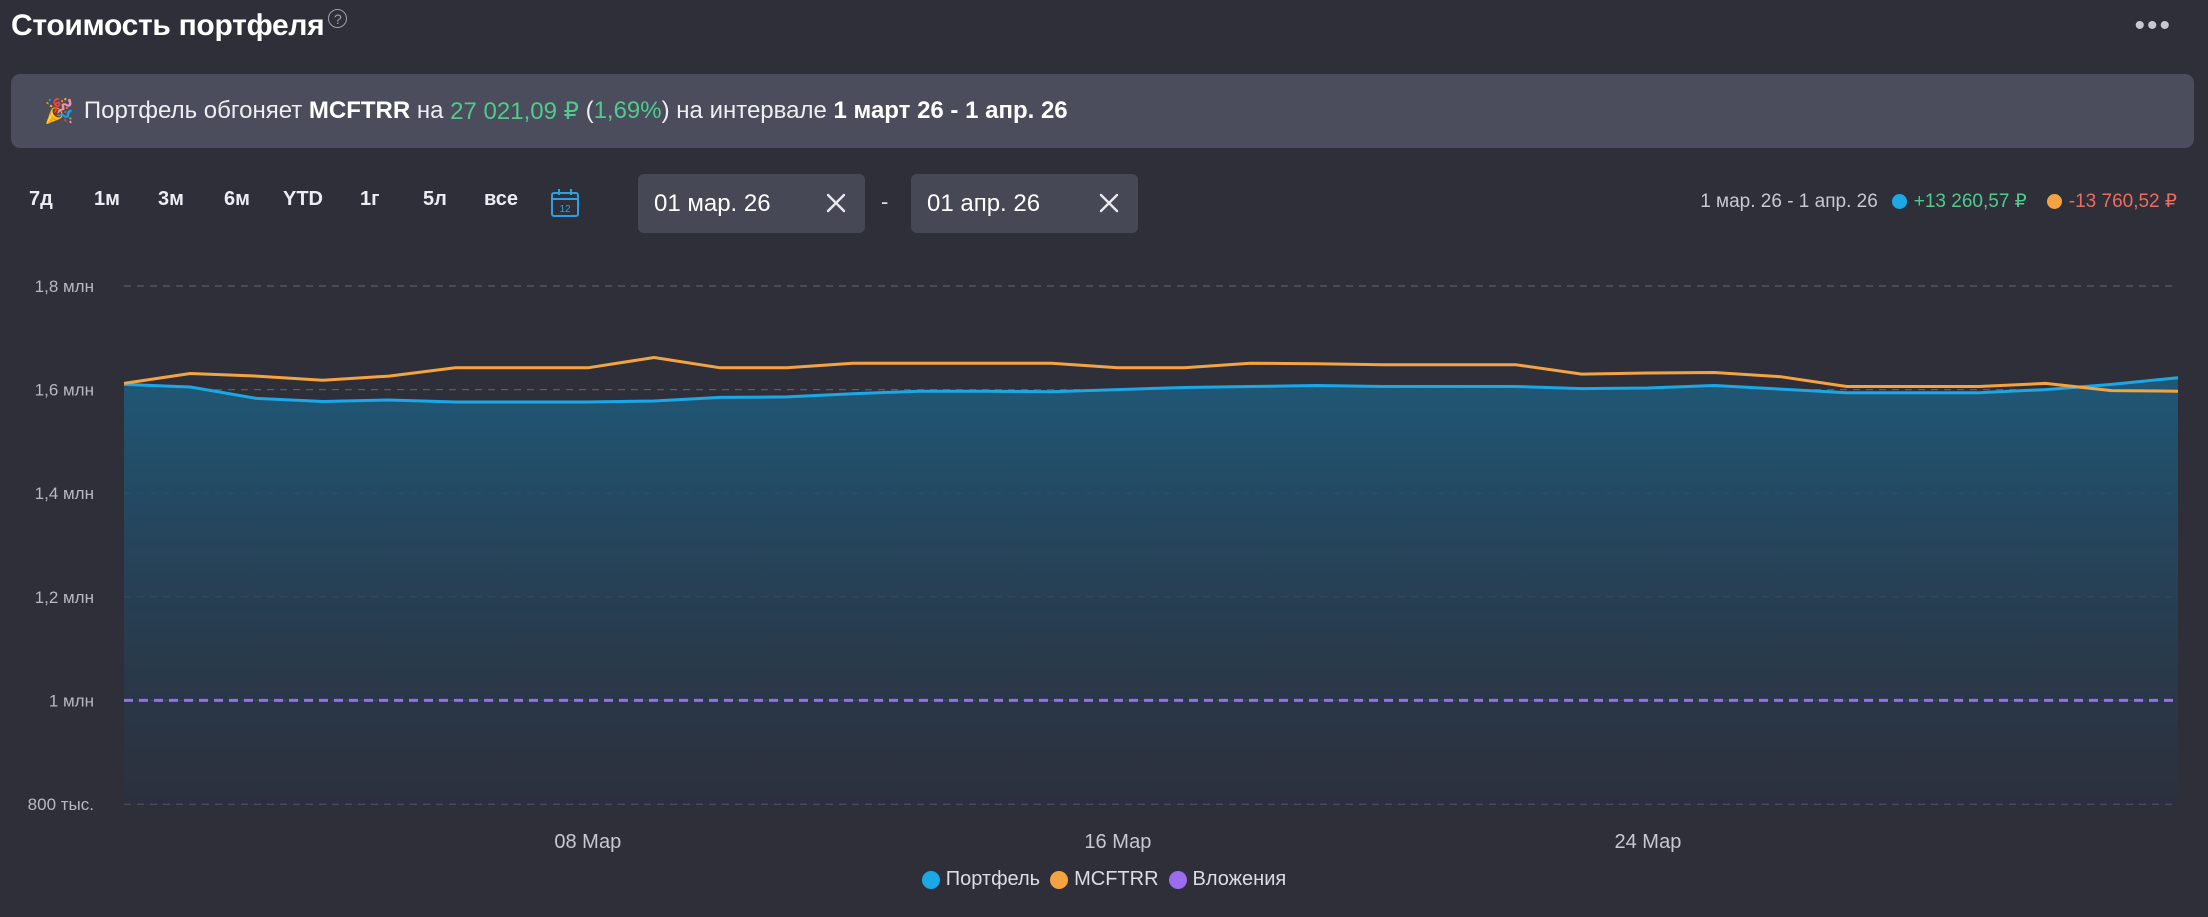 This screenshot has height=917, width=2208. Describe the element at coordinates (501, 199) in the screenshot. I see `period-button-all: все` at that location.